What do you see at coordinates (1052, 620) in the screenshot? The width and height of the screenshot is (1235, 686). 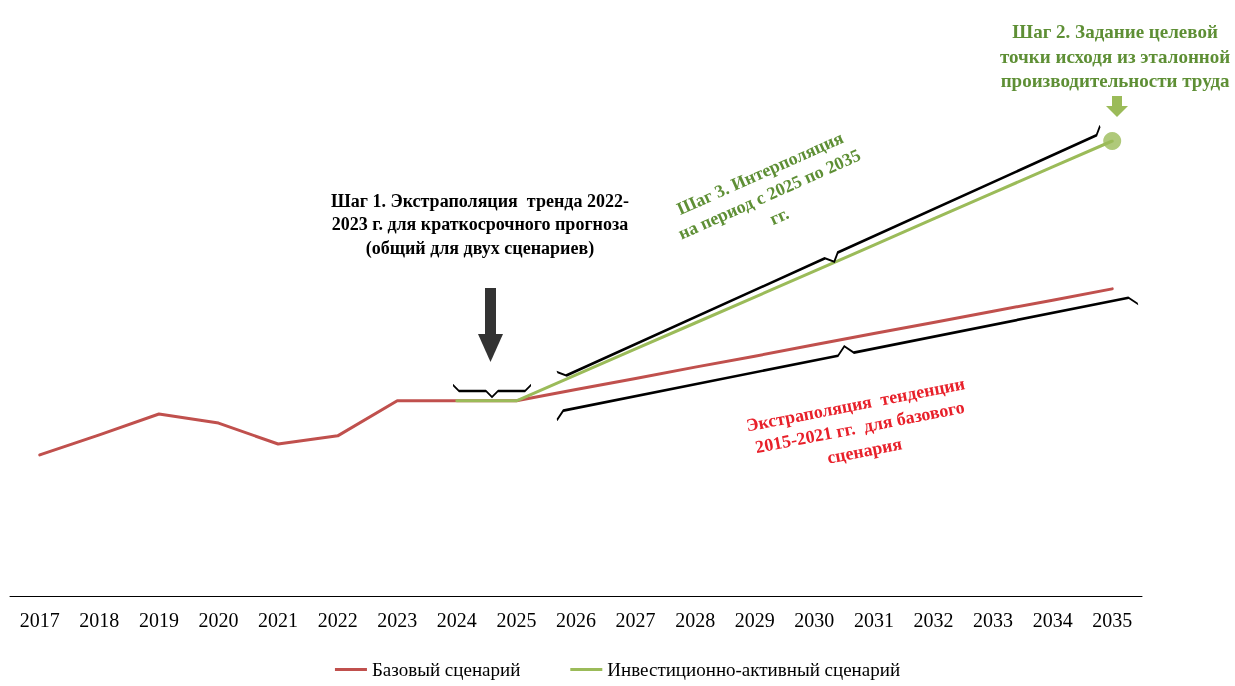 I see `x-tick-label: 2034` at bounding box center [1052, 620].